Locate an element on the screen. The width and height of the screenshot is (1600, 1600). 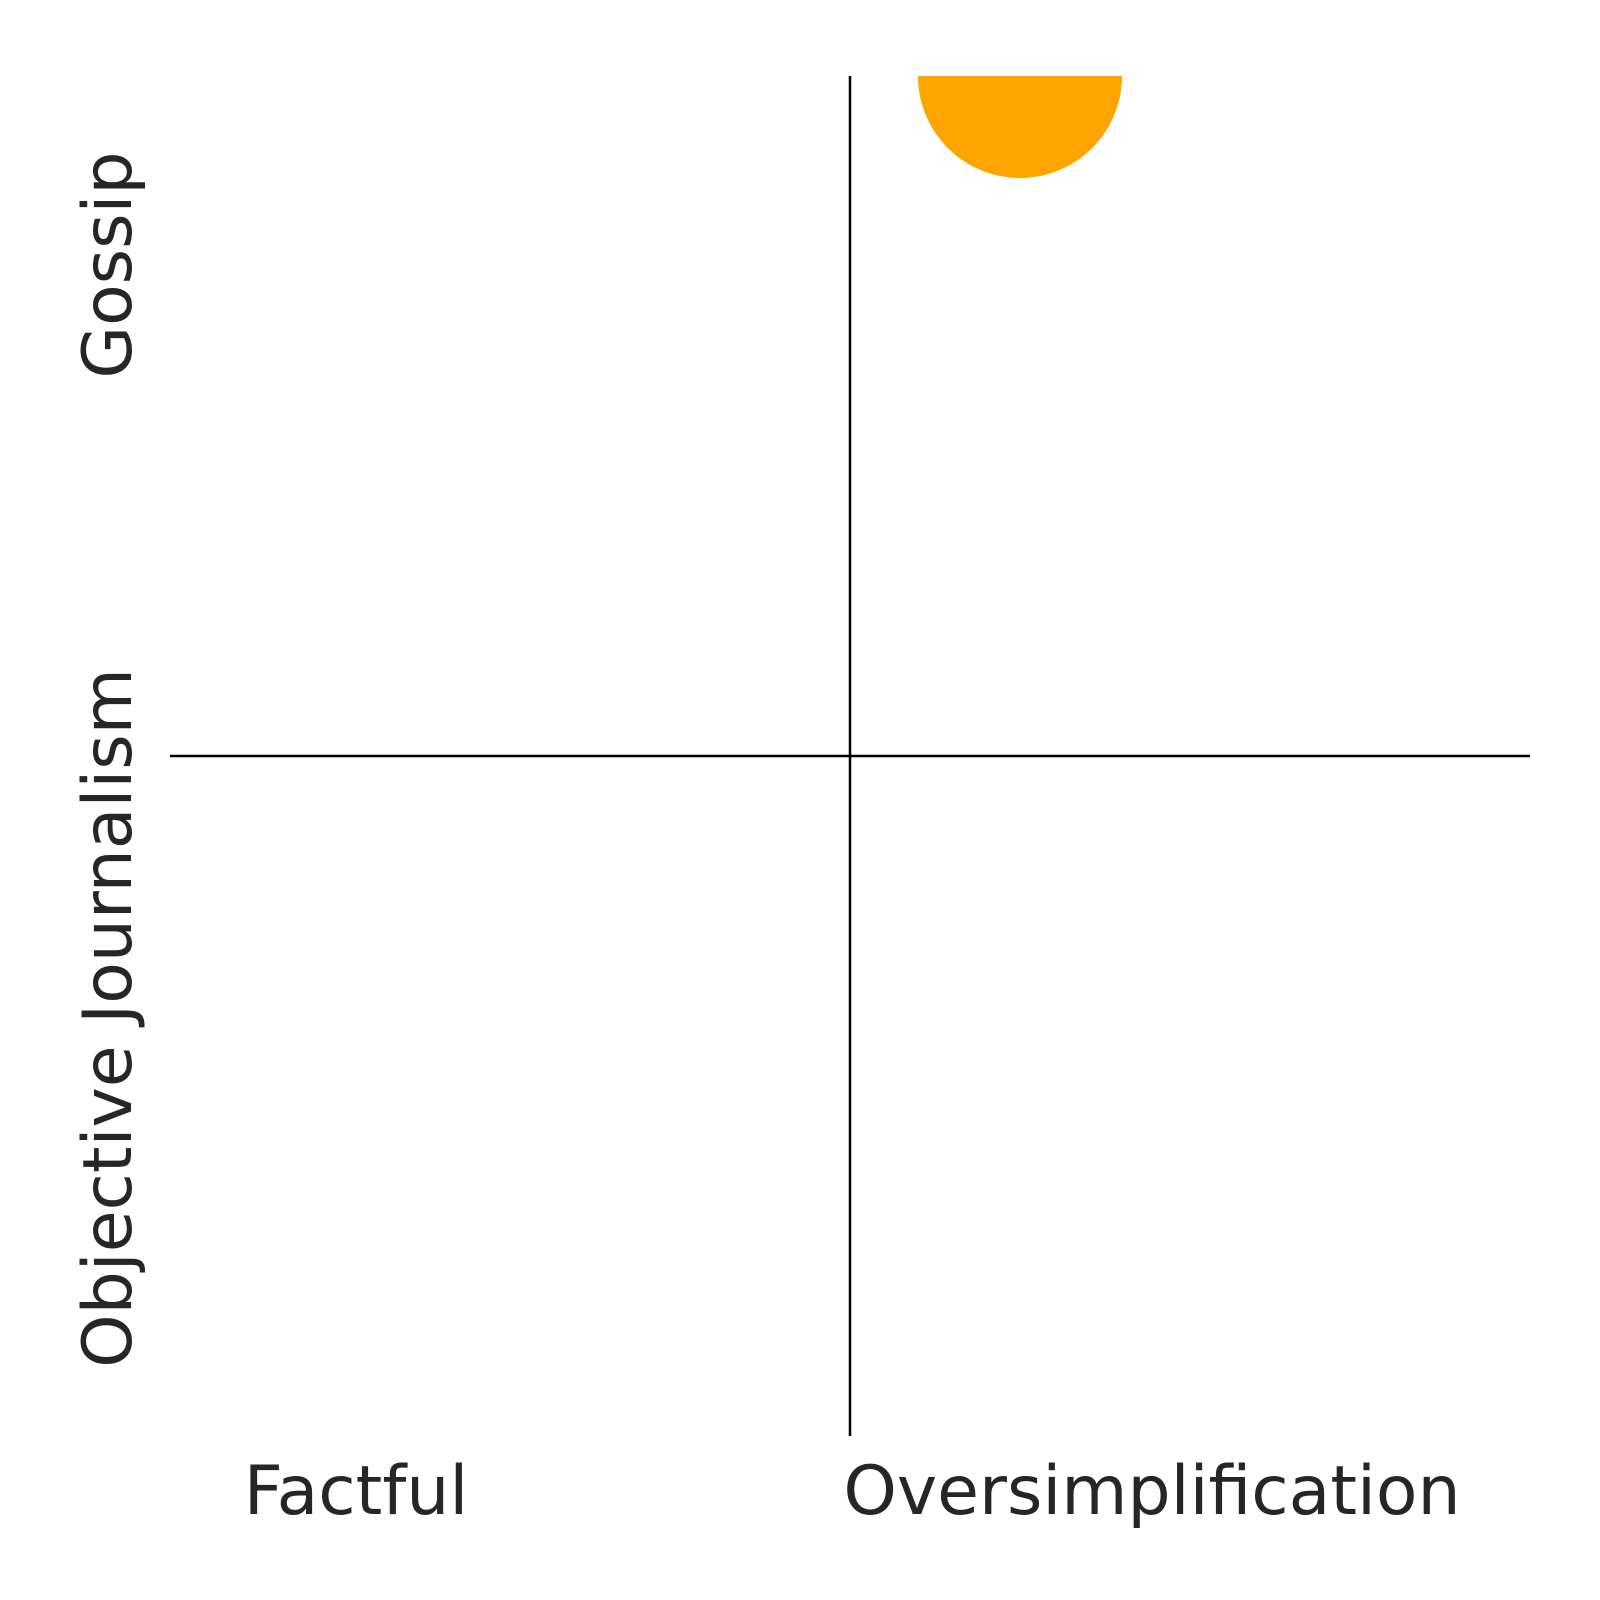
x-tick-label-oversimplification: Oversimplification is located at coordinates (1151, 1491).